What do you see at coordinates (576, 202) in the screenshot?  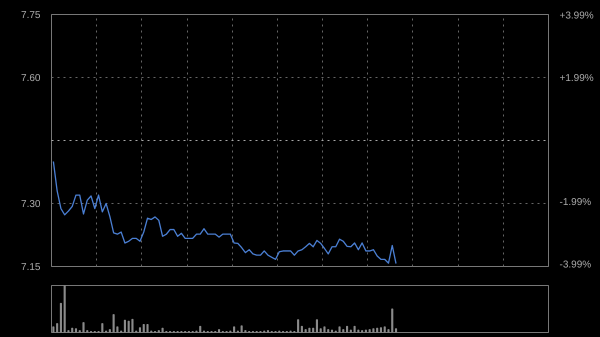 I see `y2-tick-label: -1.99%` at bounding box center [576, 202].